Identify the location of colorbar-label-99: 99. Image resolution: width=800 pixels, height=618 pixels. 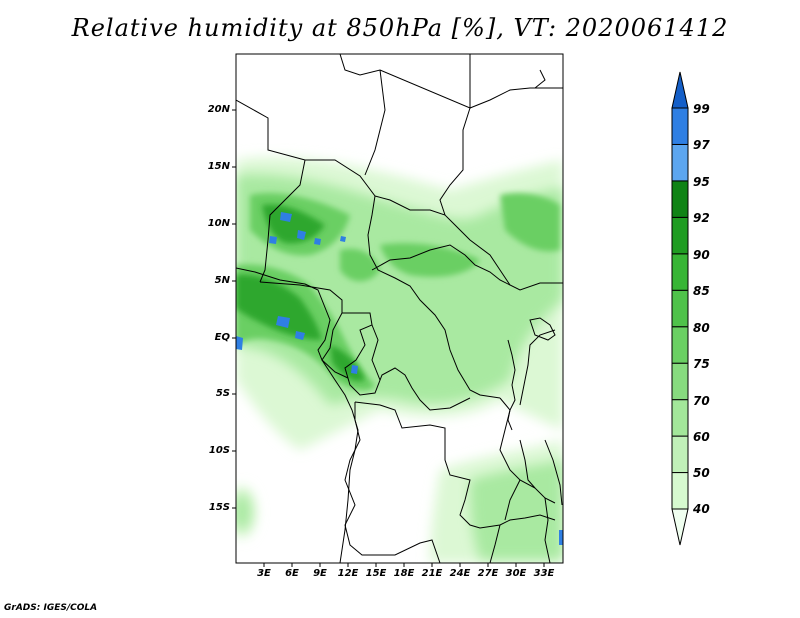
(701, 109).